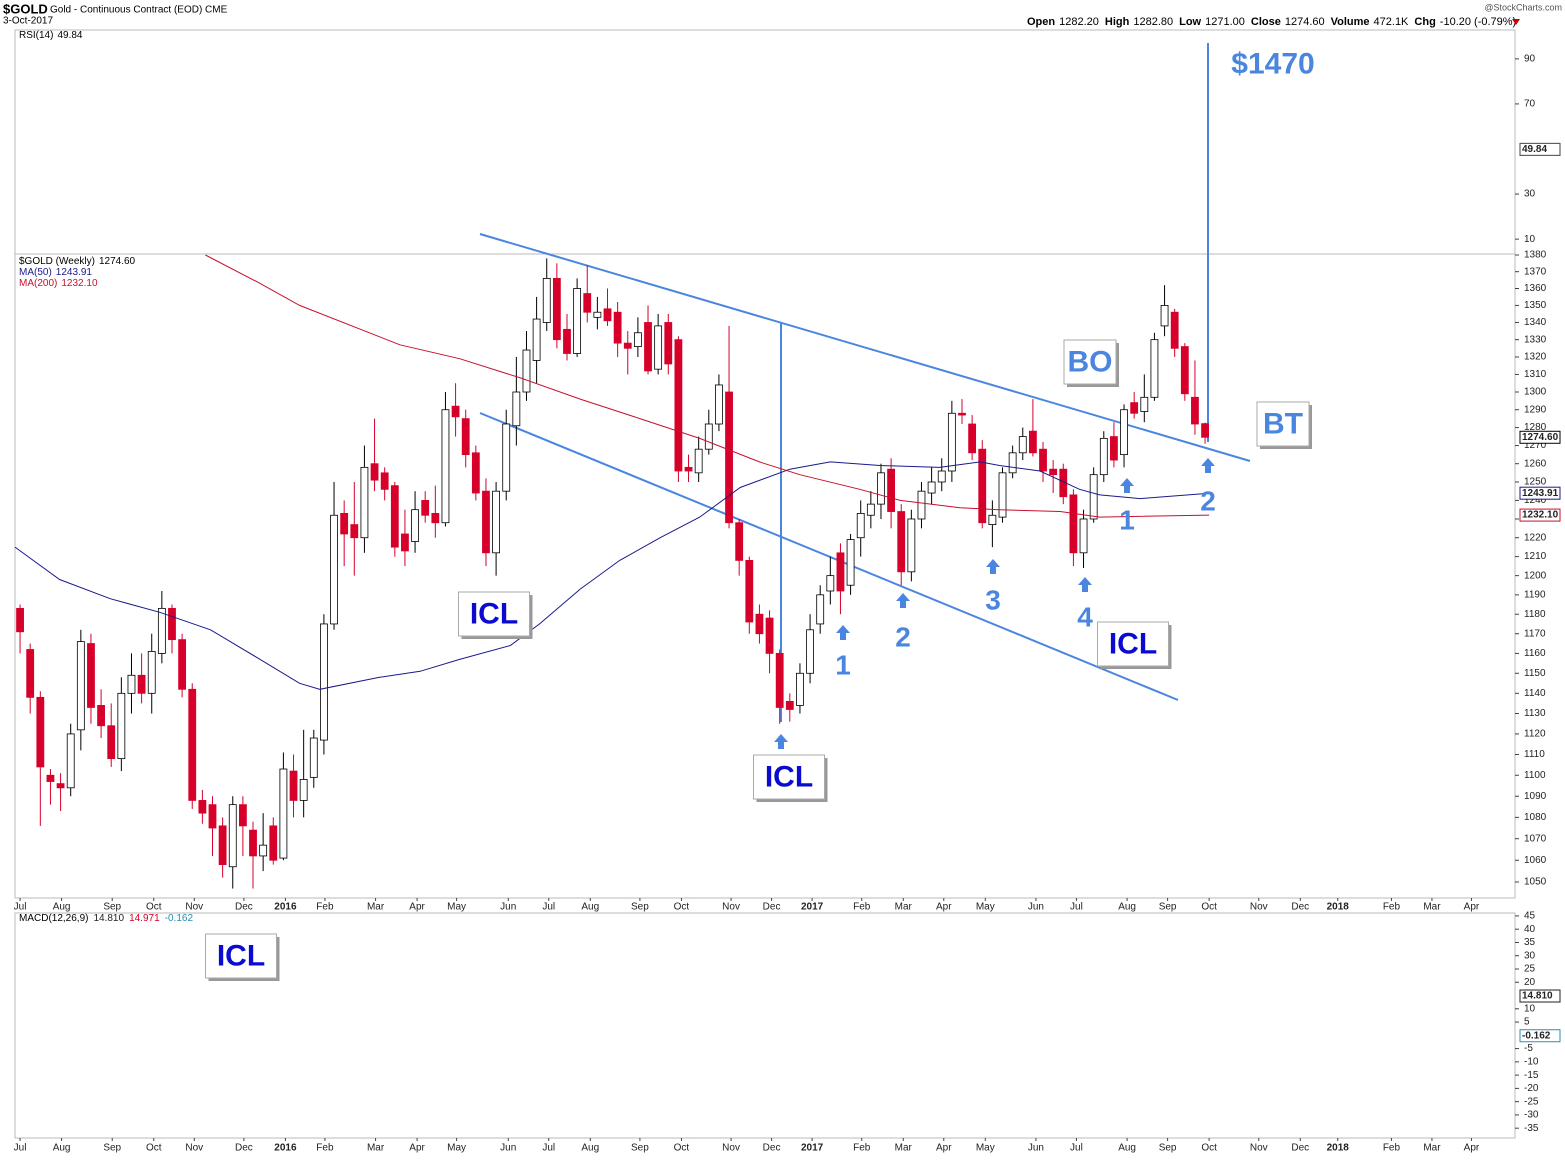 This screenshot has height=1162, width=1565. Describe the element at coordinates (1190, 22) in the screenshot. I see `quote-label: Low` at that location.